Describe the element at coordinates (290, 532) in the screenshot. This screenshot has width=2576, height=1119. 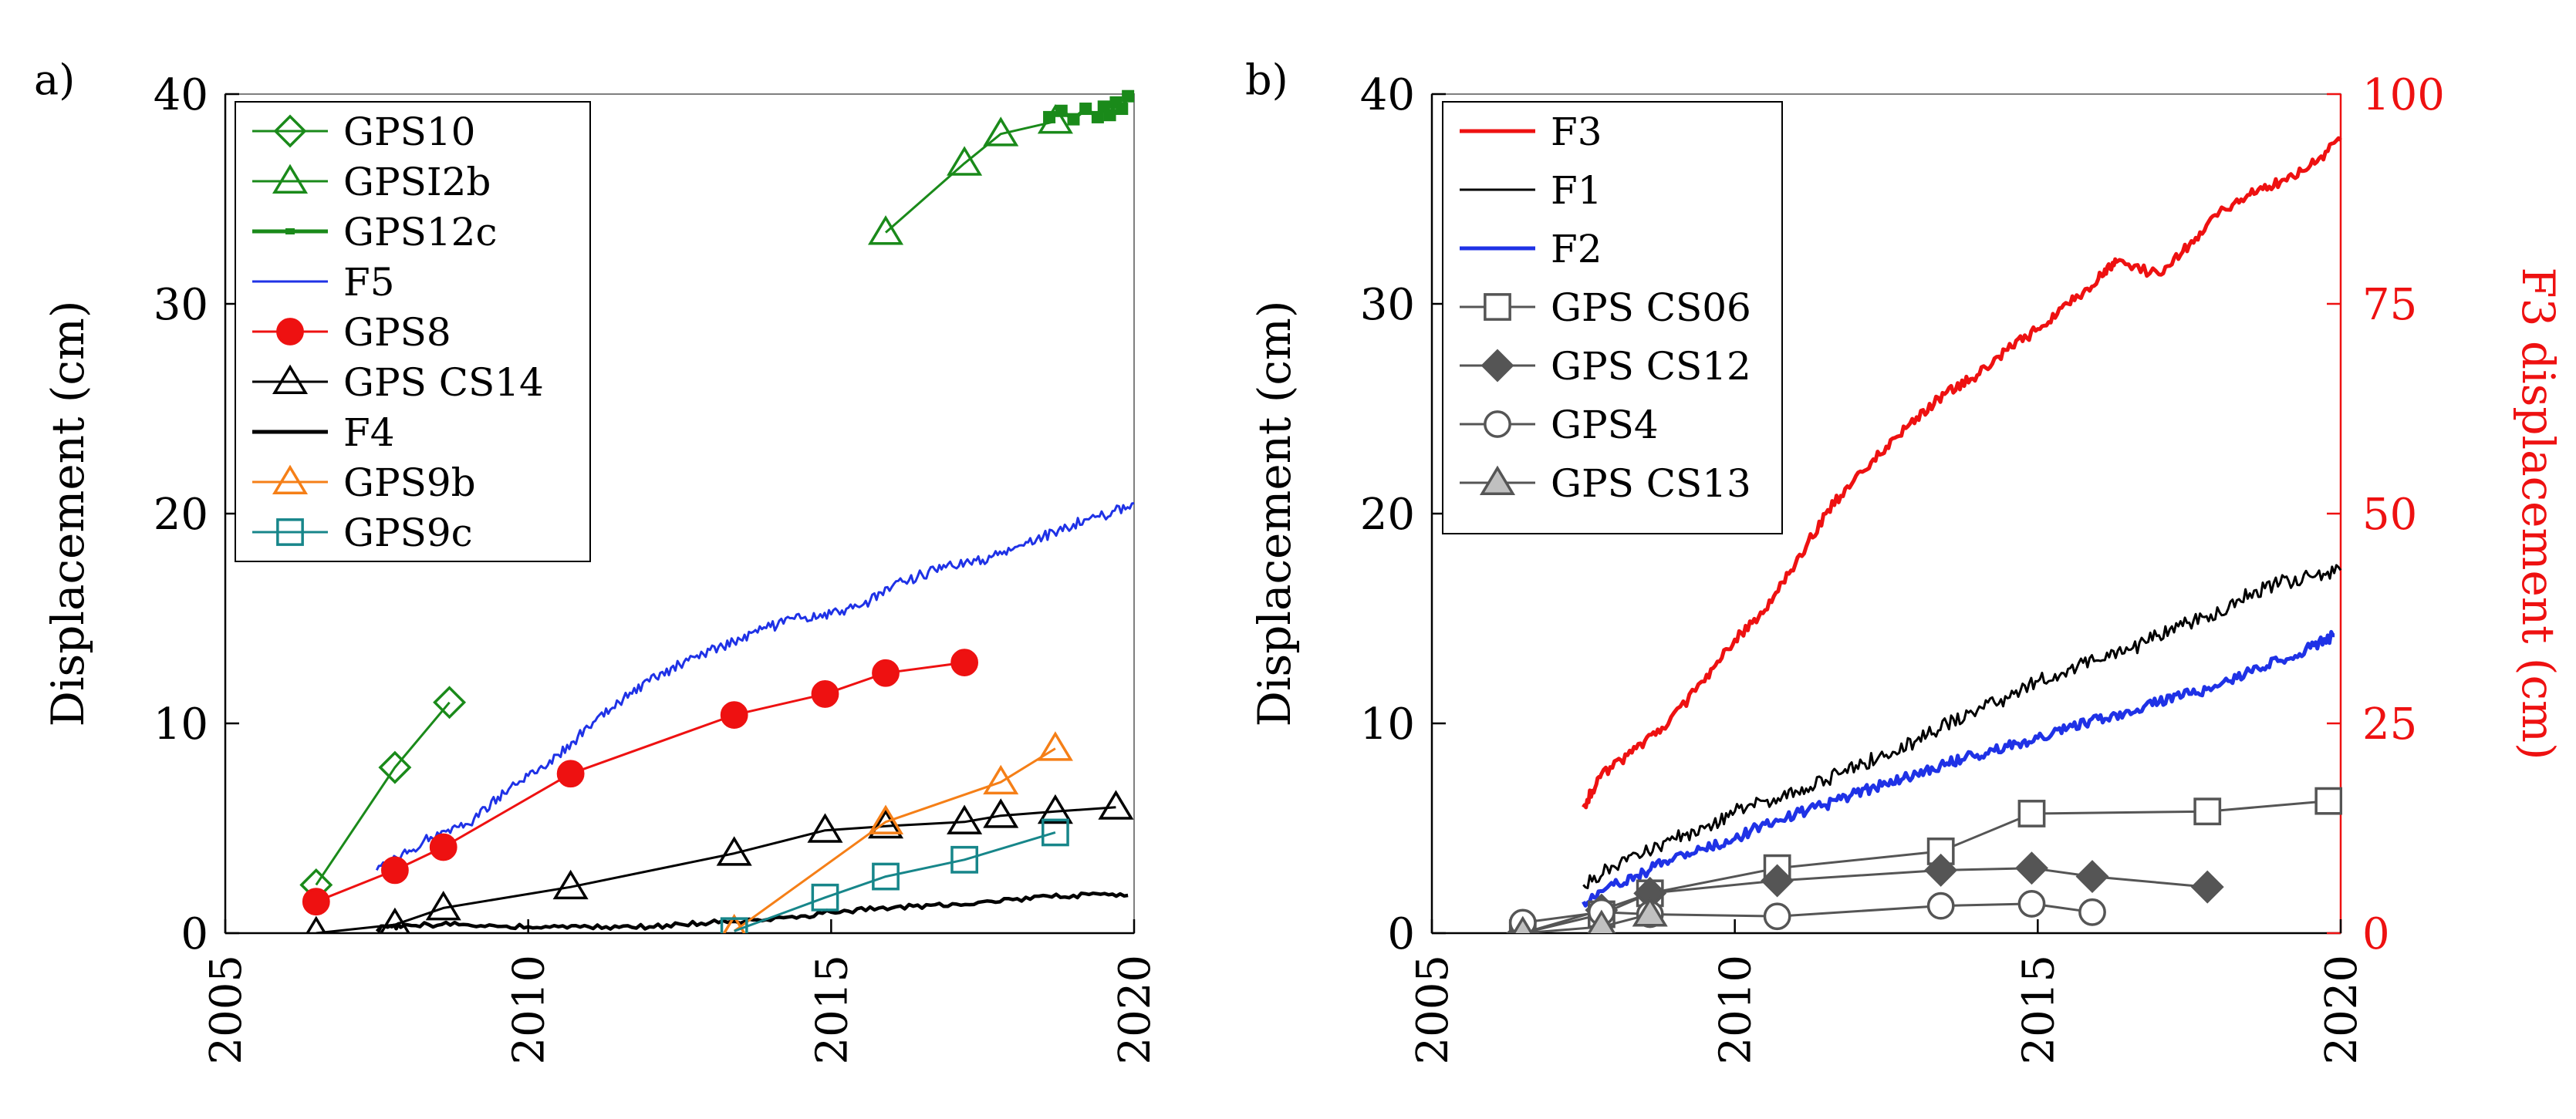
I see `legend-marker-gps9c` at that location.